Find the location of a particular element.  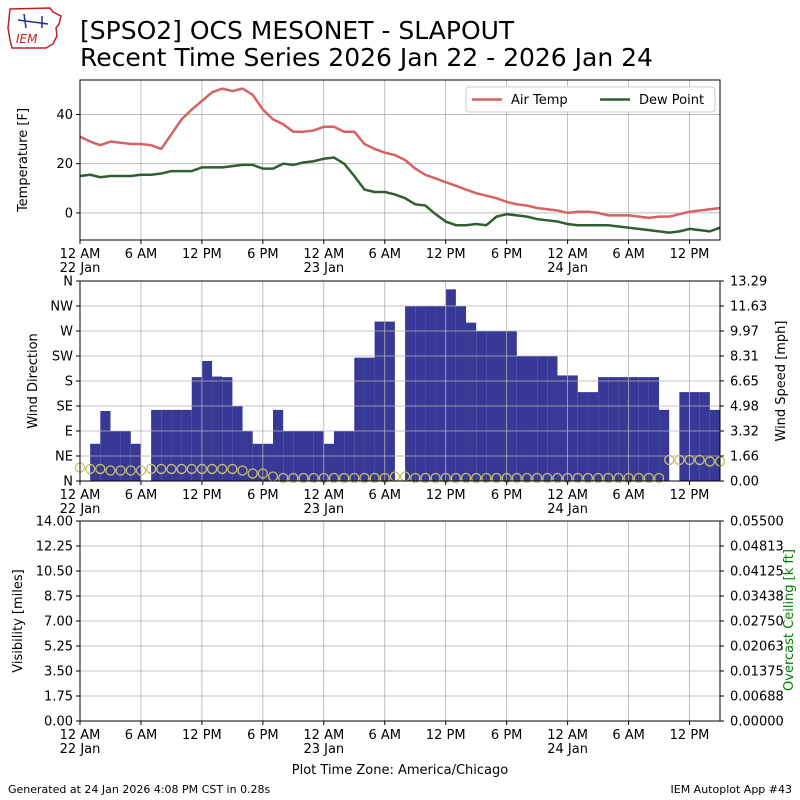

y2-tick-label: 8.31 is located at coordinates (744, 356).